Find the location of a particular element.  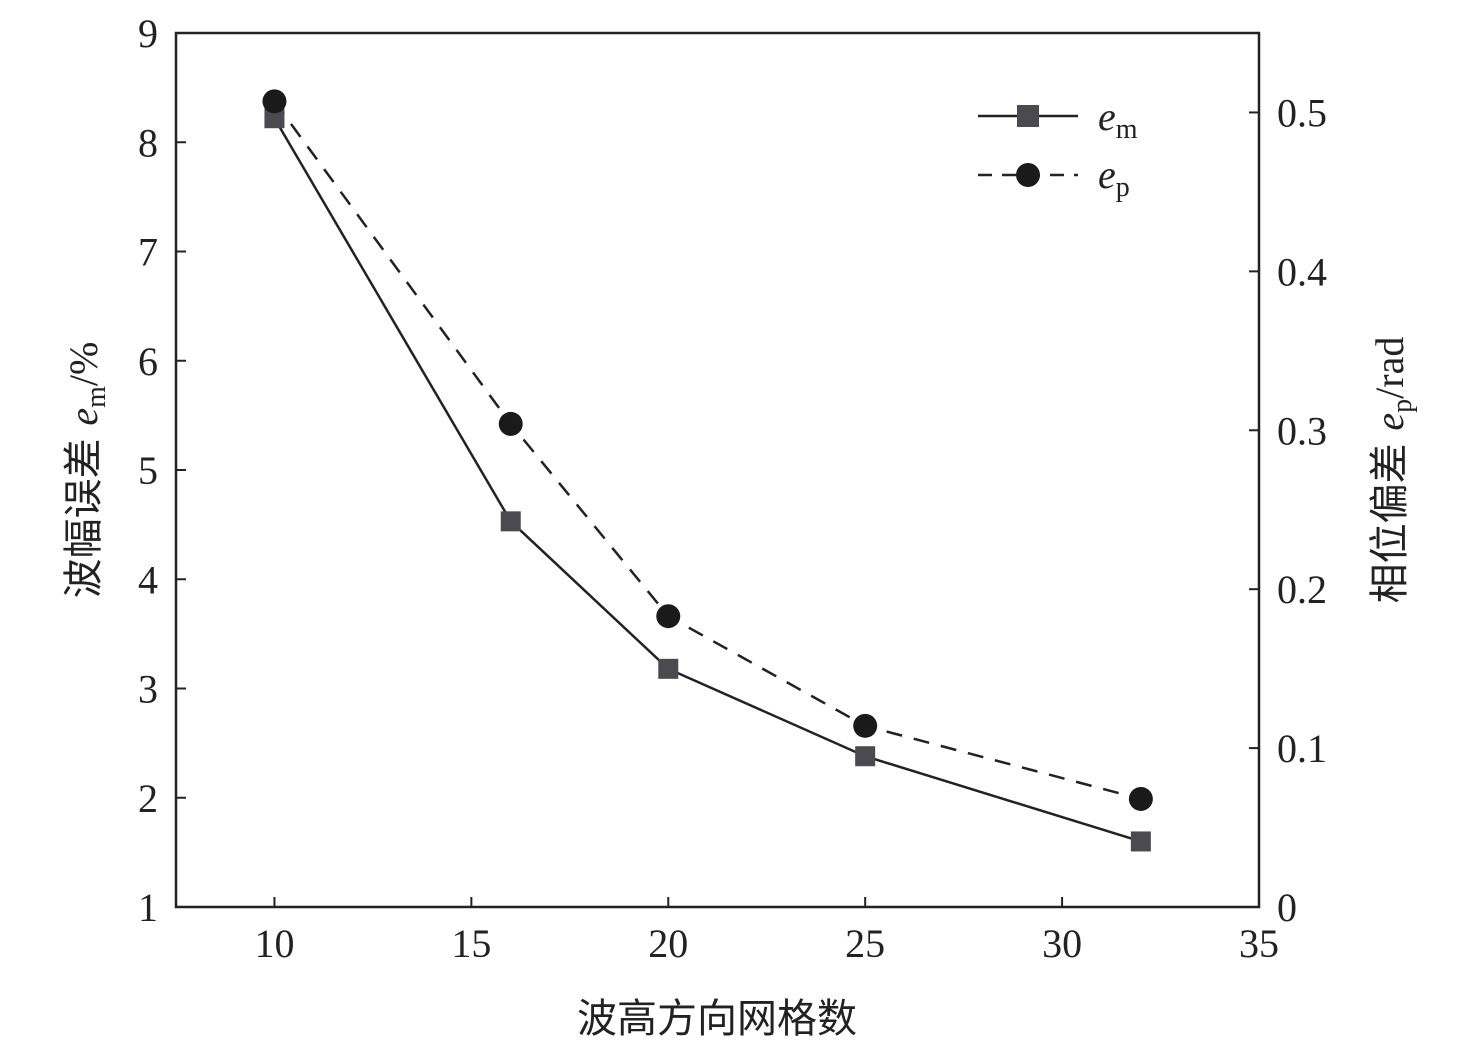

right-y-axis-title: 相位偏差 ep/rad is located at coordinates (1392, 470).